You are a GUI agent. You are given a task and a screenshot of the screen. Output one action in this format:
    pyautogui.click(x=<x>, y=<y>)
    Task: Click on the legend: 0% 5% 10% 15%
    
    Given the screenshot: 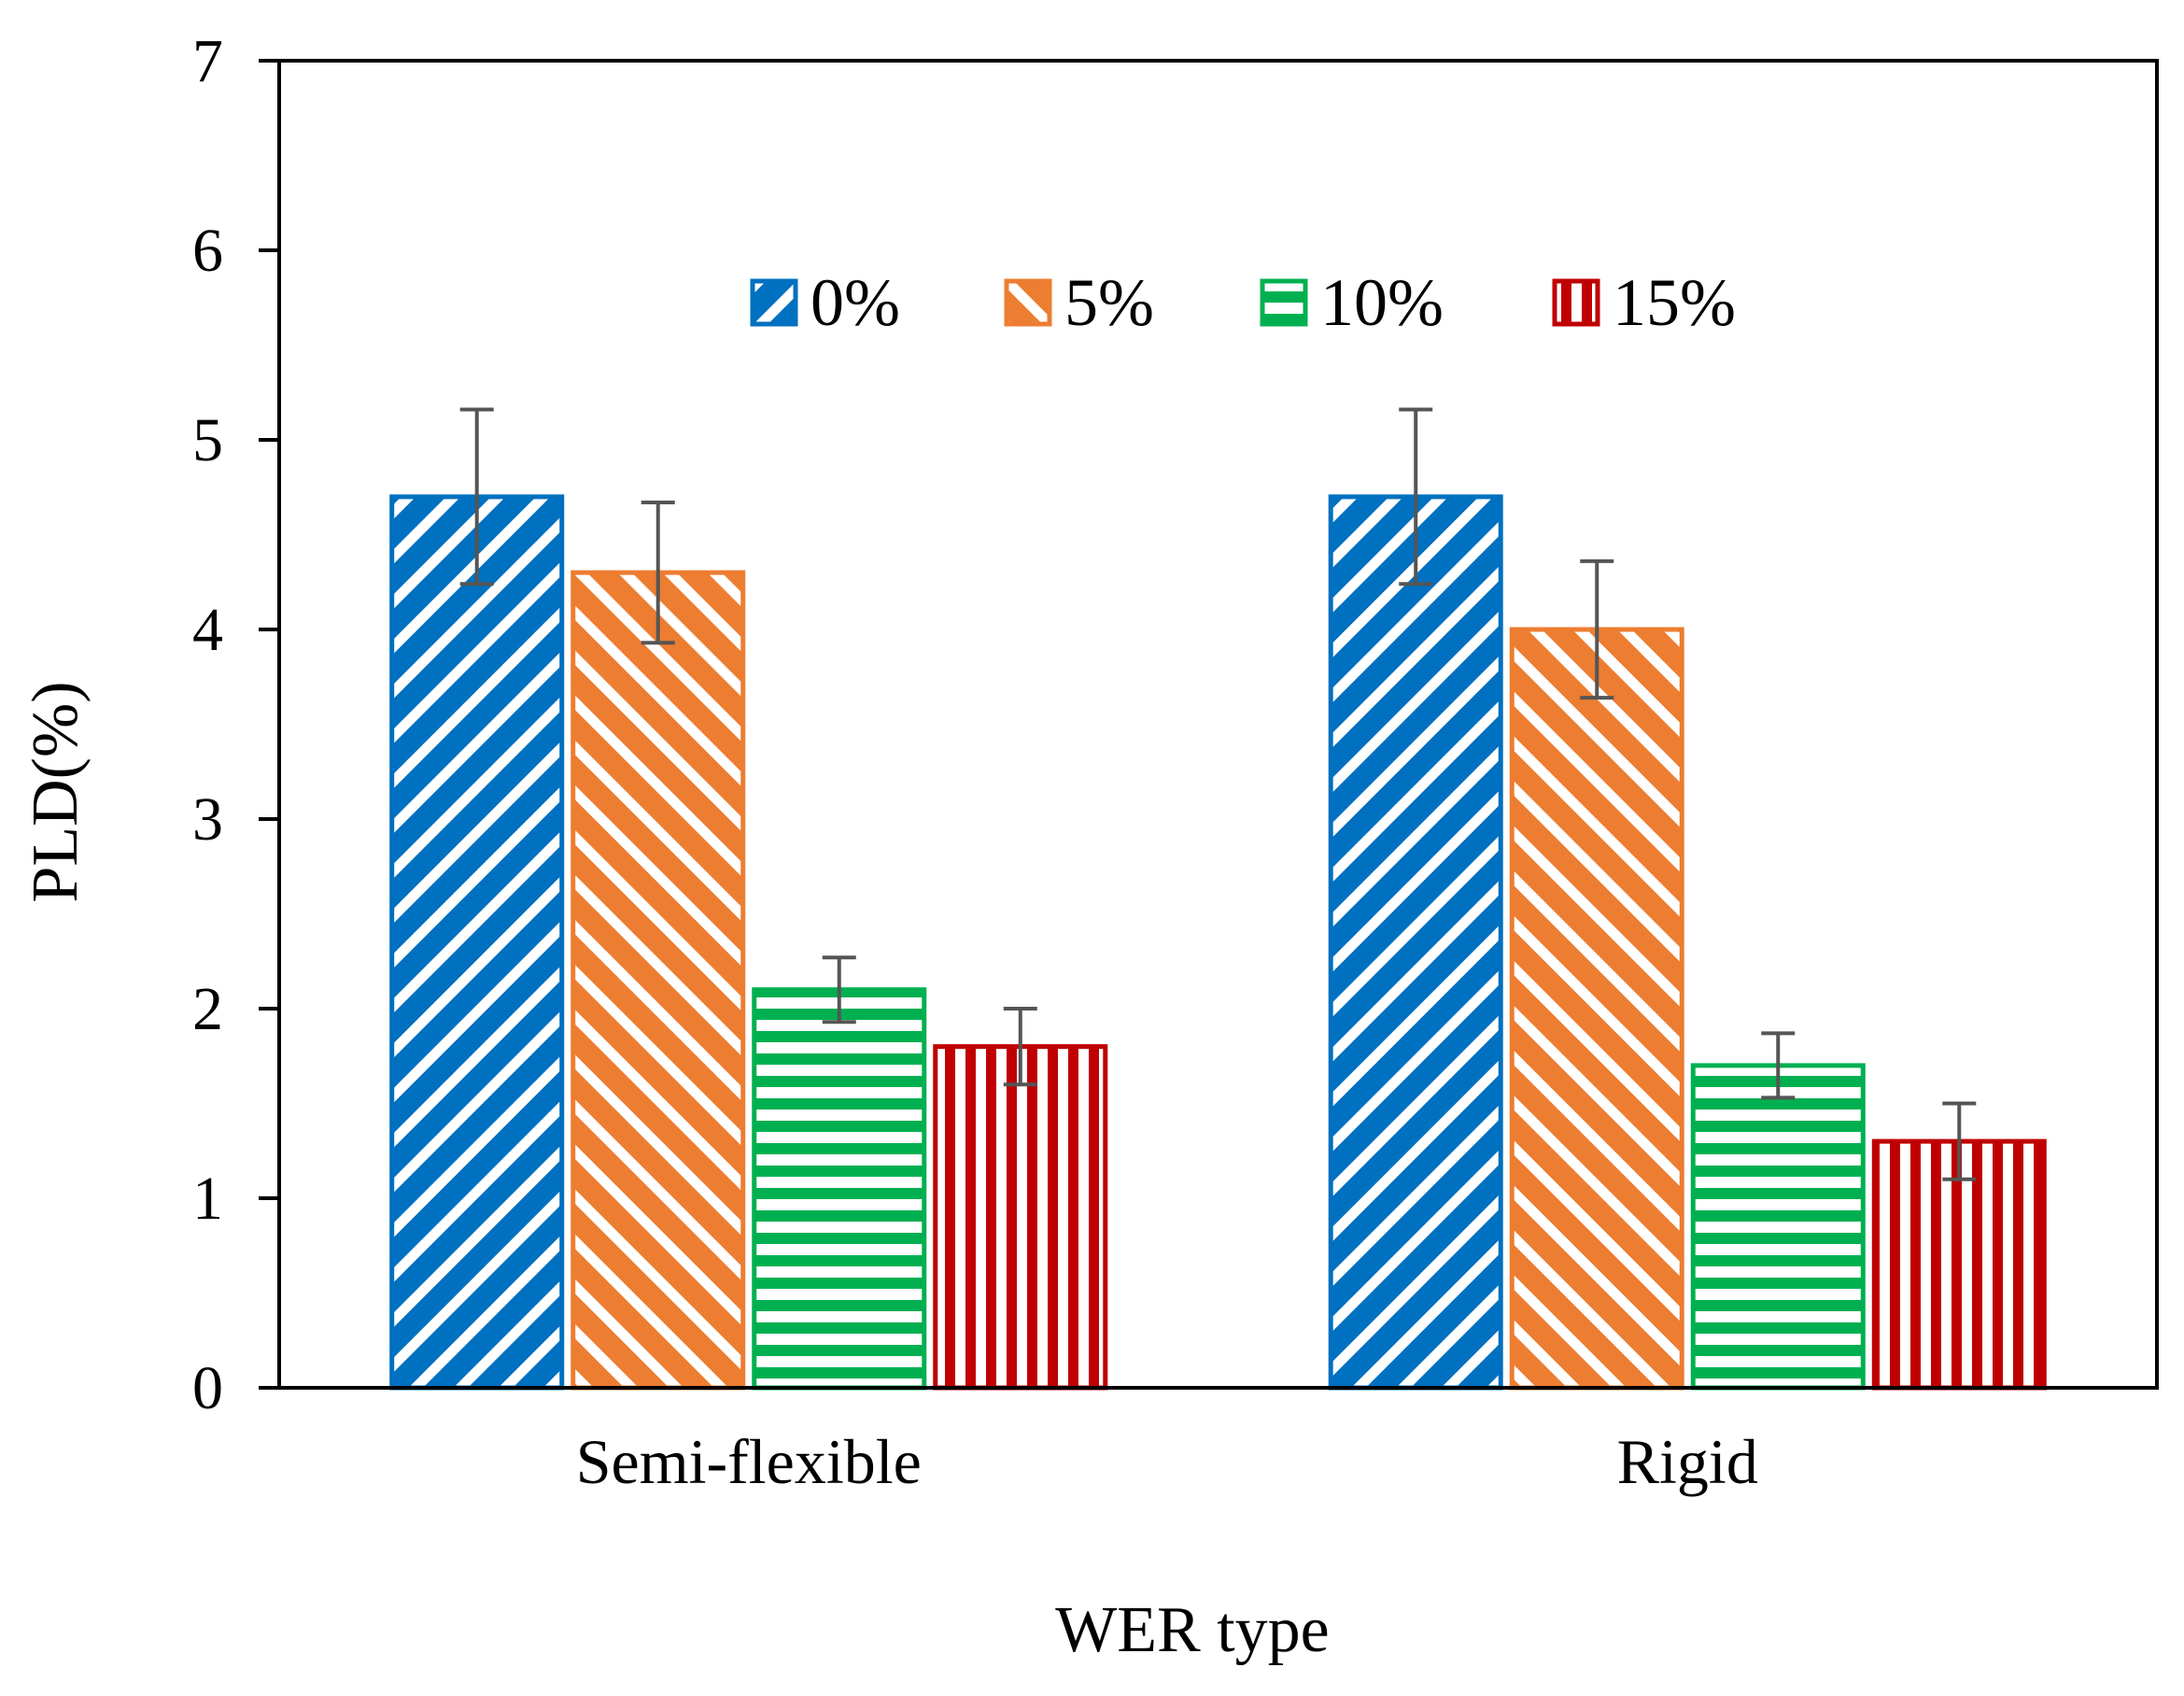 What is the action you would take?
    pyautogui.click(x=1243, y=302)
    